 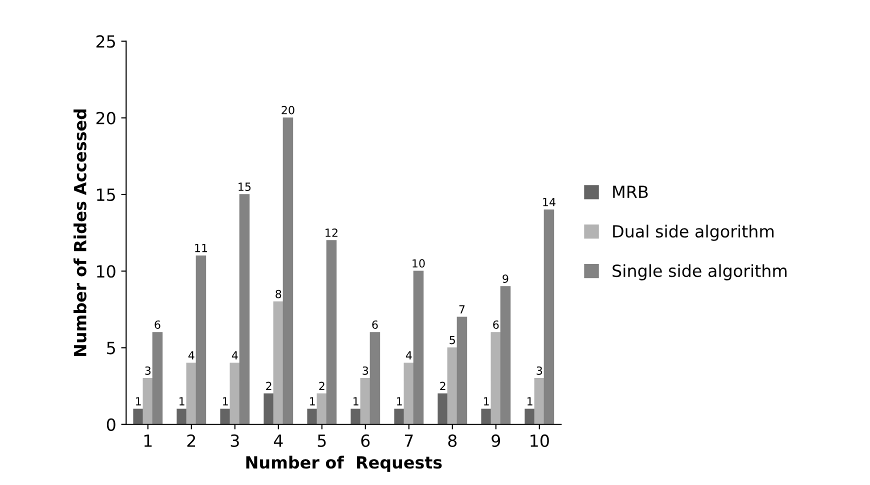 I want to click on data-label: 9, so click(x=505, y=278).